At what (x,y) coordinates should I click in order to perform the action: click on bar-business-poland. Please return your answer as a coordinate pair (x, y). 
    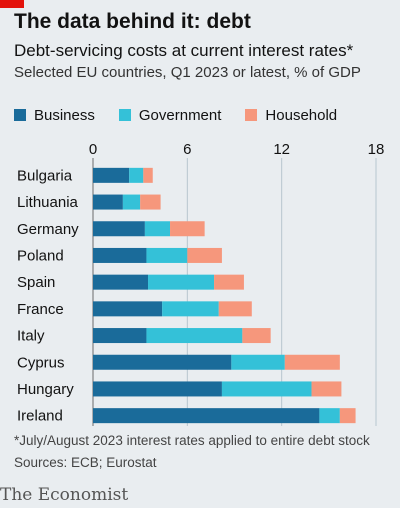
    Looking at the image, I should click on (120, 255).